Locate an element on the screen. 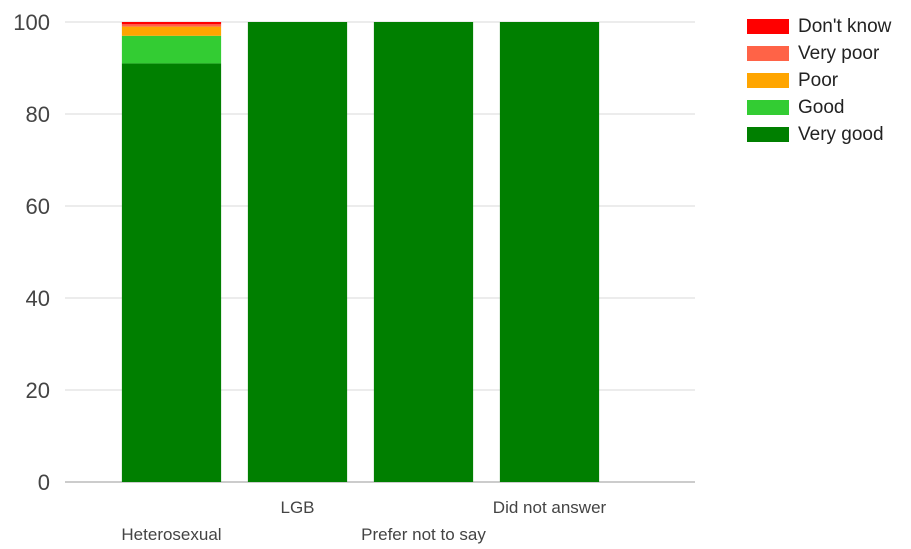 The image size is (911, 549). legend-label: Good is located at coordinates (821, 107).